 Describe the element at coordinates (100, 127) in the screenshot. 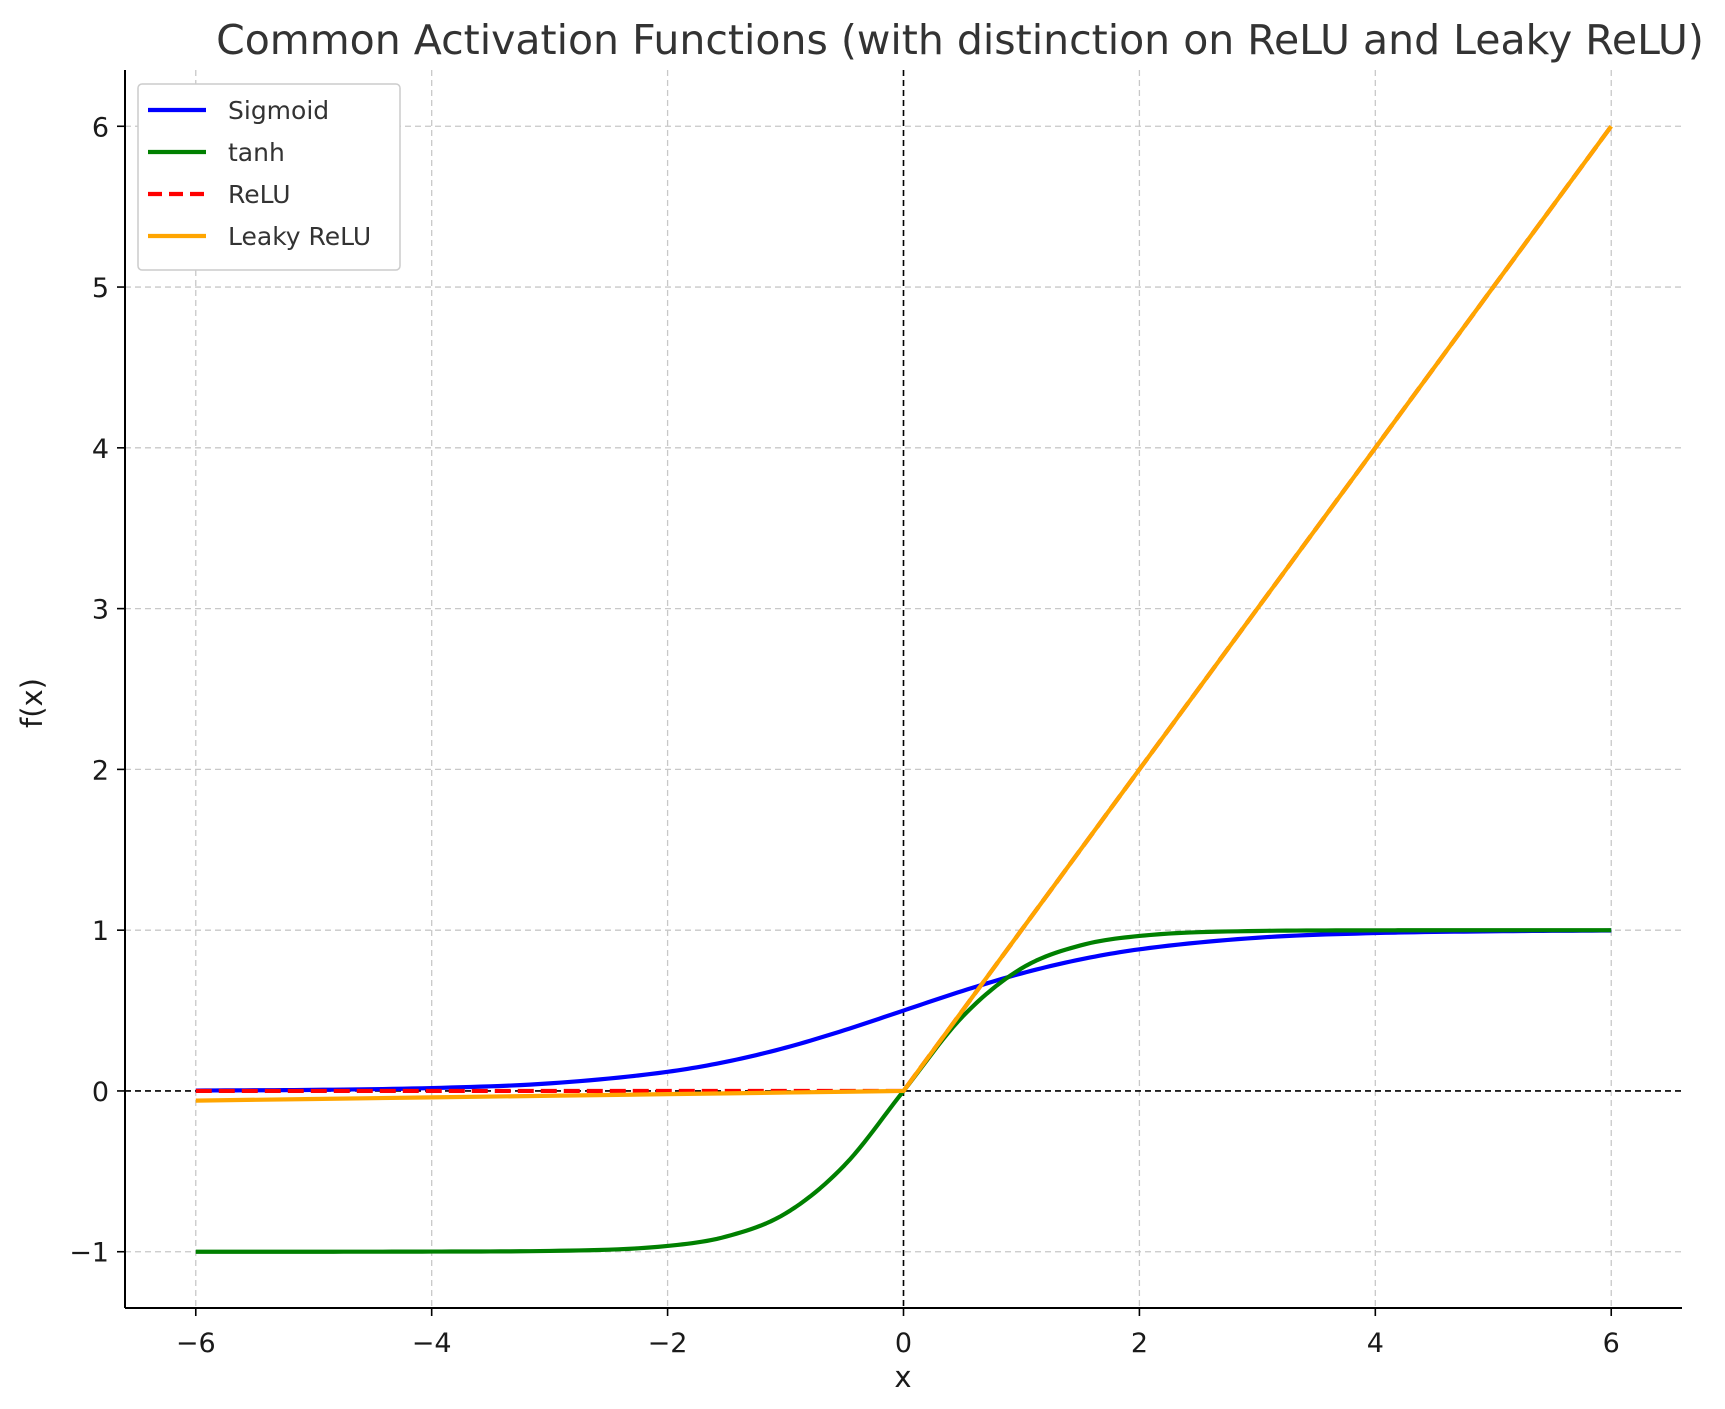

I see `y-tick-label: 6` at that location.